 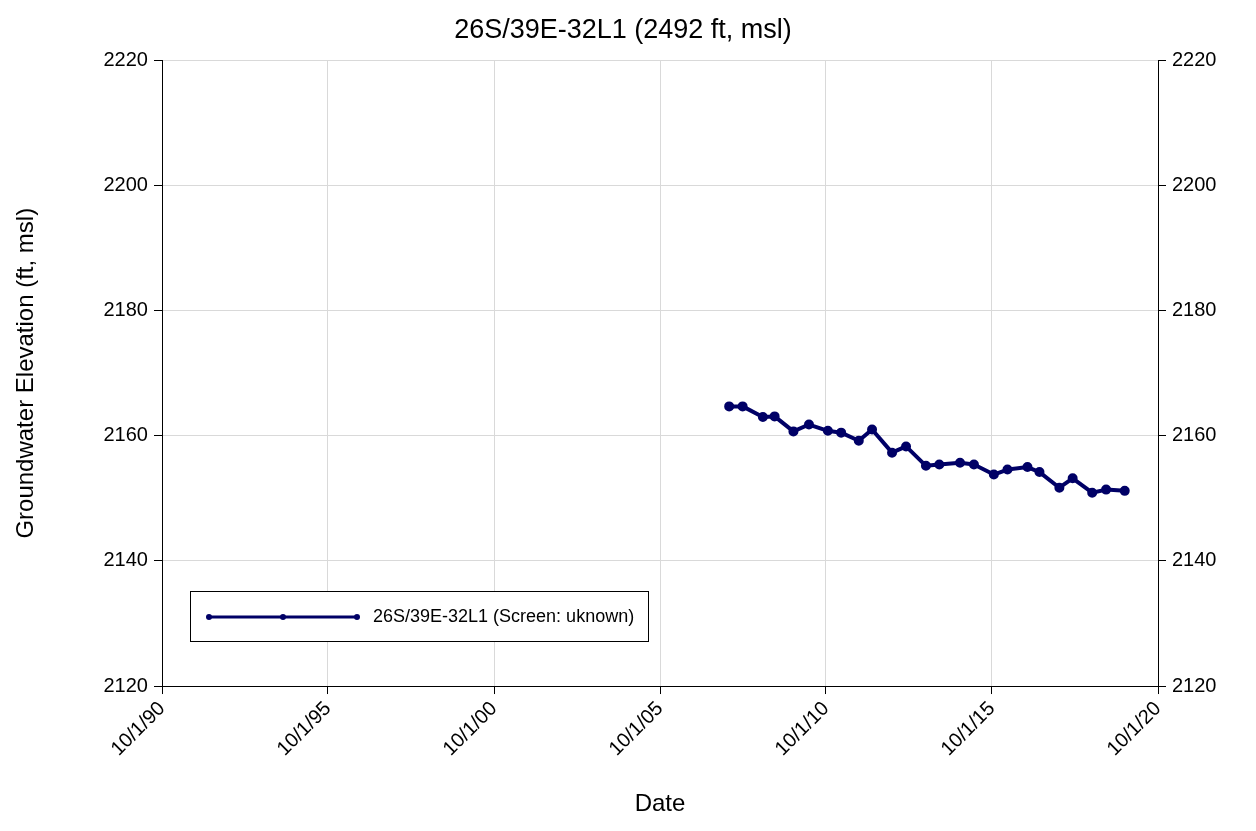 I want to click on y-tick-label: 2180, so click(x=125, y=309).